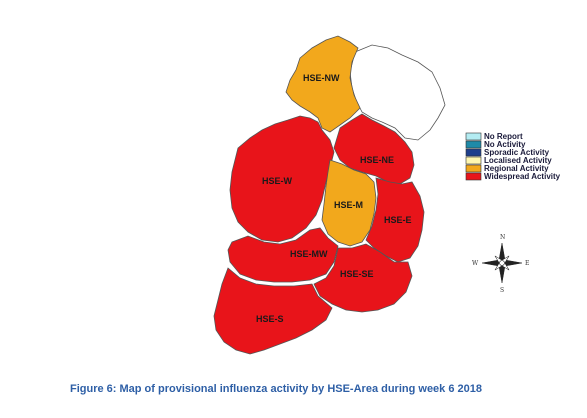 This screenshot has width=587, height=418. What do you see at coordinates (357, 274) in the screenshot?
I see `label-hse-se: HSE-SE` at bounding box center [357, 274].